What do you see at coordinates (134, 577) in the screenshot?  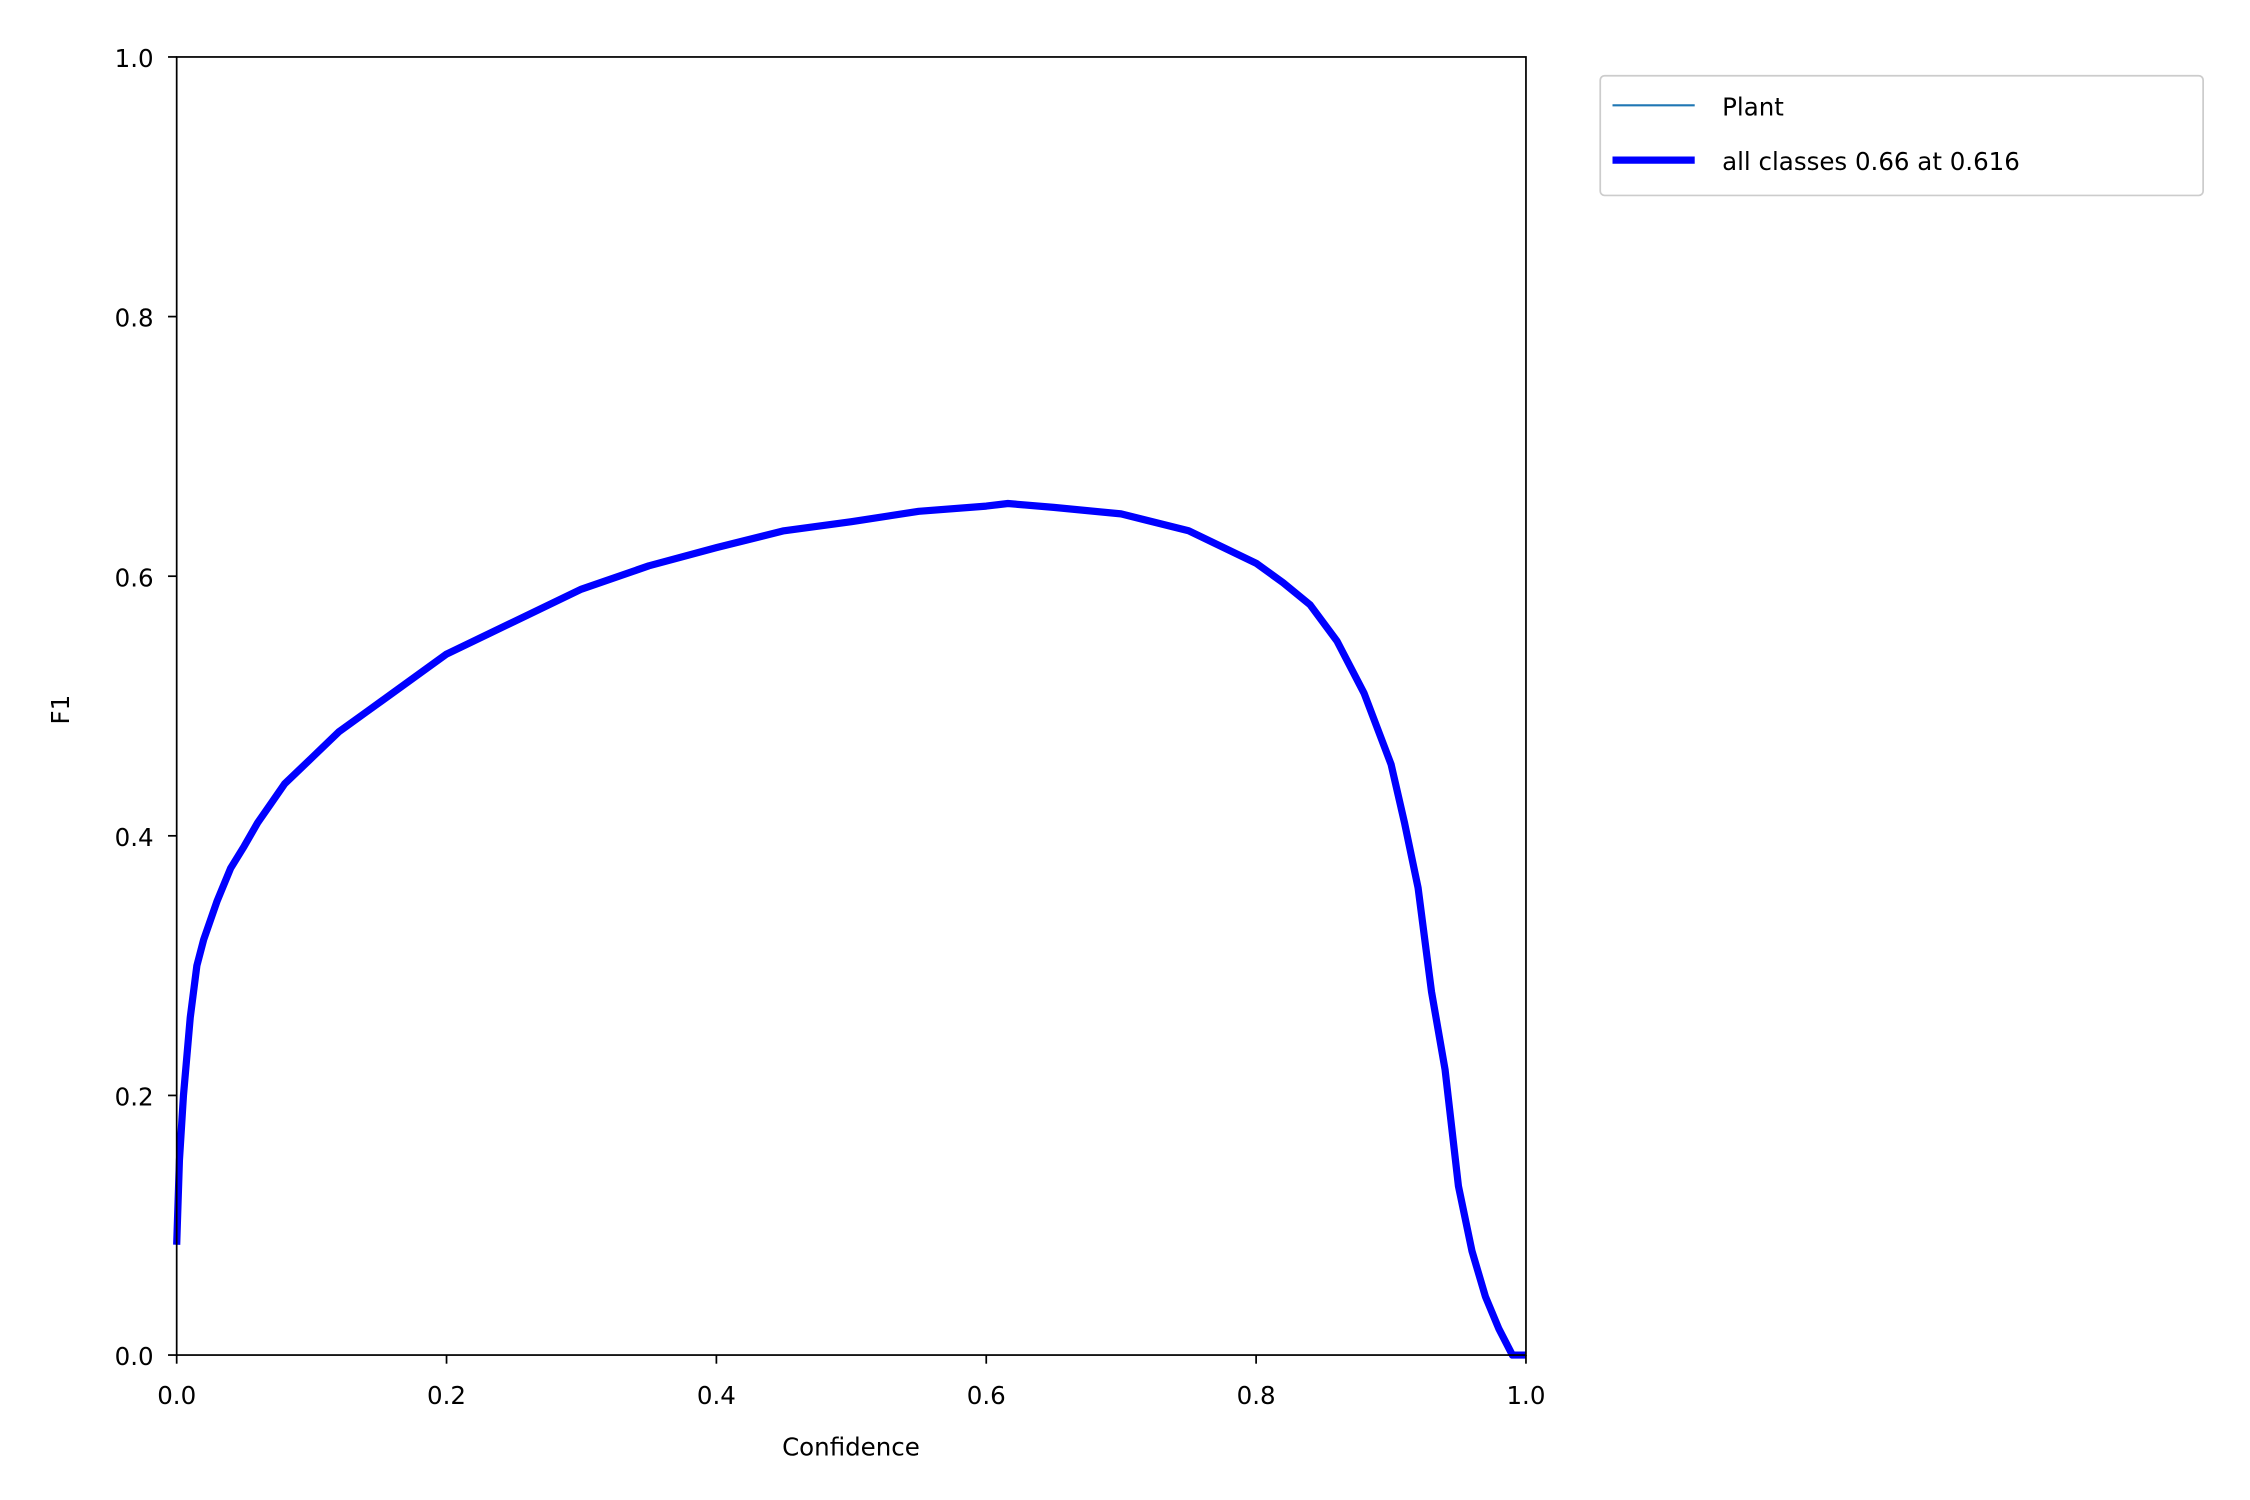 I see `y-tick-label: 0.6` at bounding box center [134, 577].